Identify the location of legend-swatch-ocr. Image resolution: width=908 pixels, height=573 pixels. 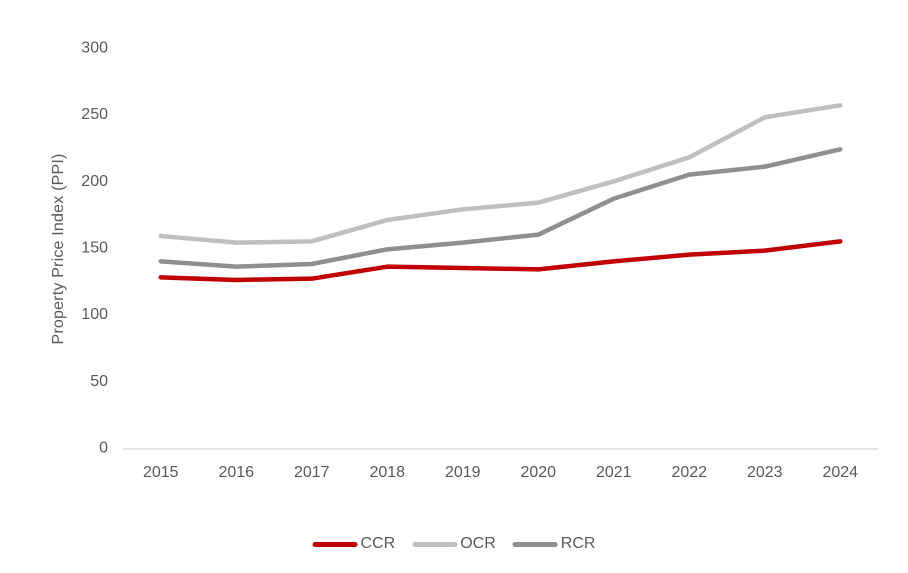
(435, 544).